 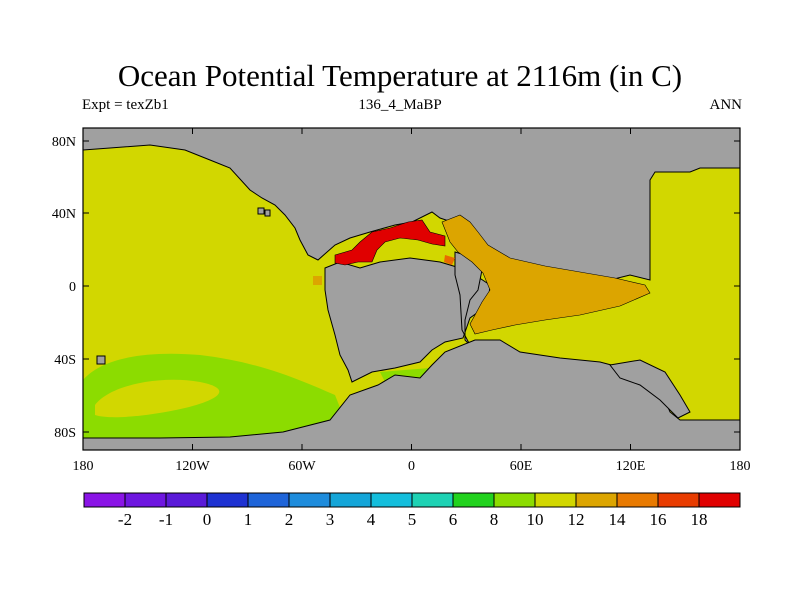 What do you see at coordinates (535, 519) in the screenshot?
I see `colorbar-label: 10` at bounding box center [535, 519].